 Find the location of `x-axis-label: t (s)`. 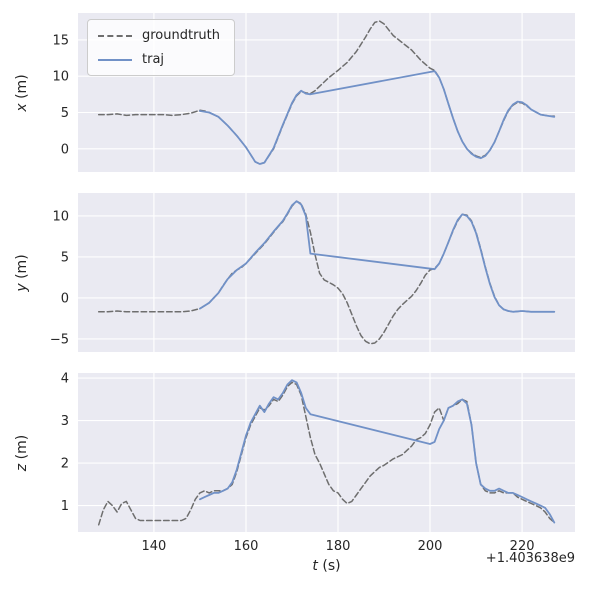

x-axis-label: t (s) is located at coordinates (326, 566).